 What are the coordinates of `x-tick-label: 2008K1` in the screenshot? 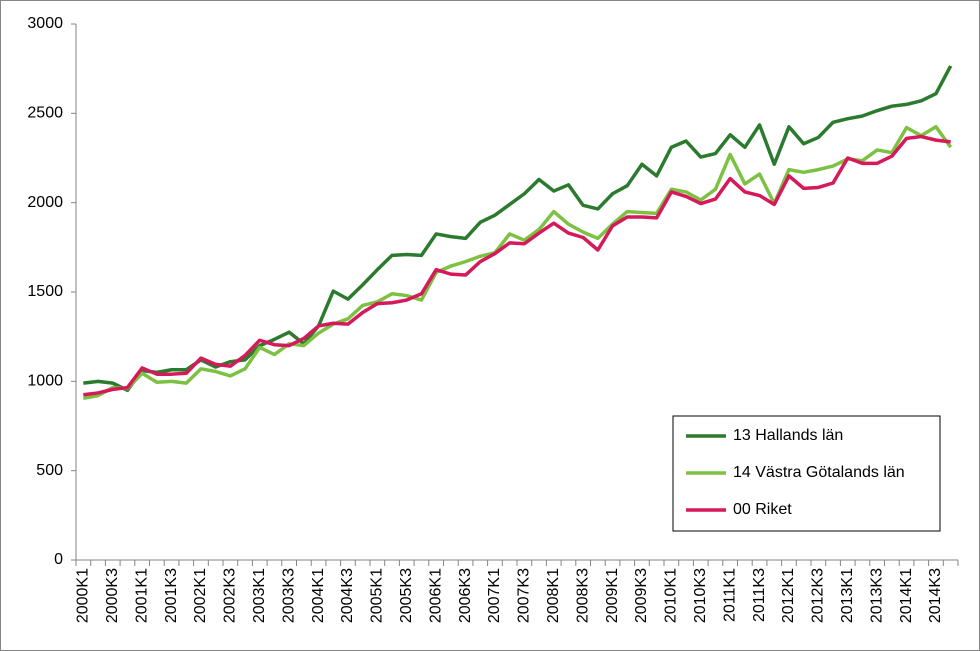 It's located at (553, 595).